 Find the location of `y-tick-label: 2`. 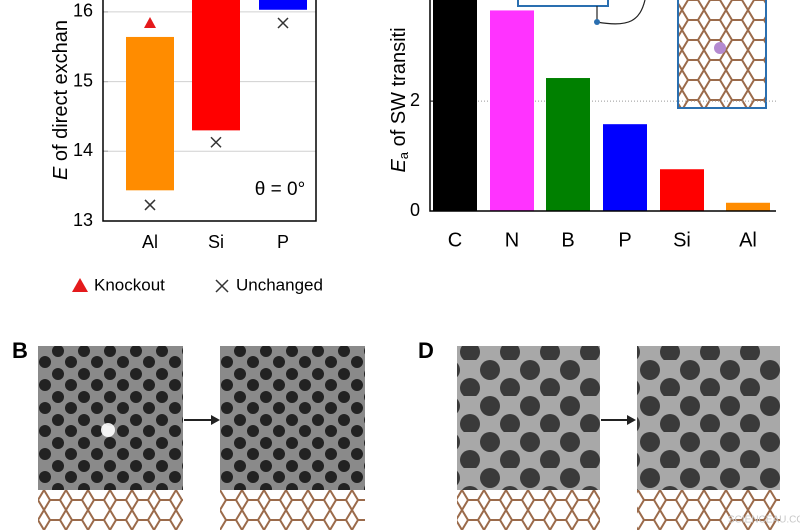

y-tick-label: 2 is located at coordinates (415, 100).